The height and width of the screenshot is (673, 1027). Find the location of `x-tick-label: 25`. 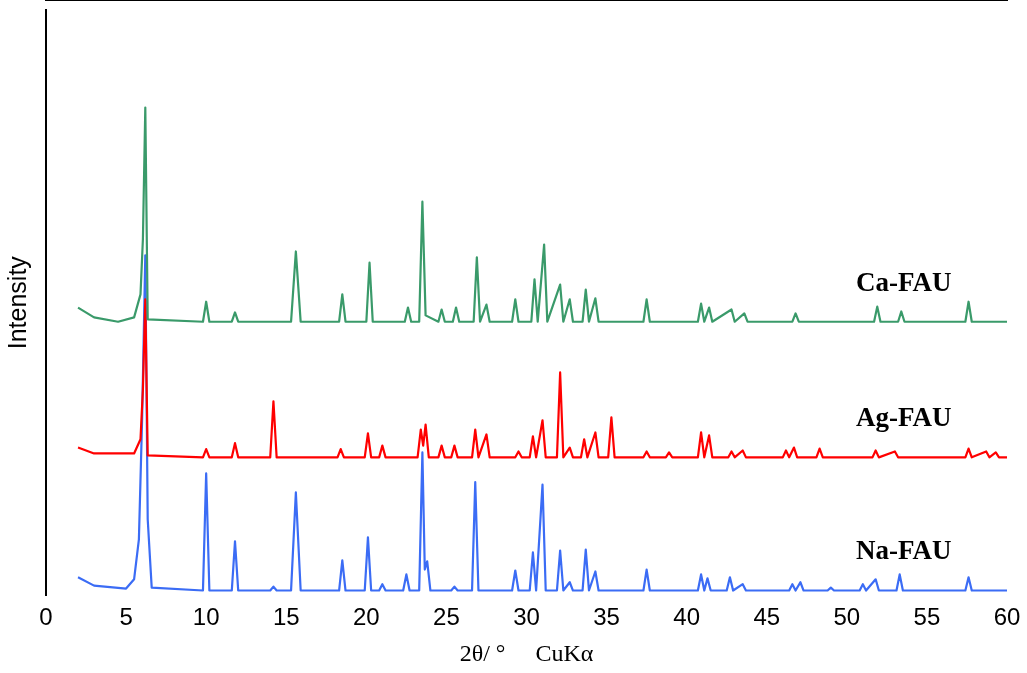

x-tick-label: 25 is located at coordinates (446, 617).